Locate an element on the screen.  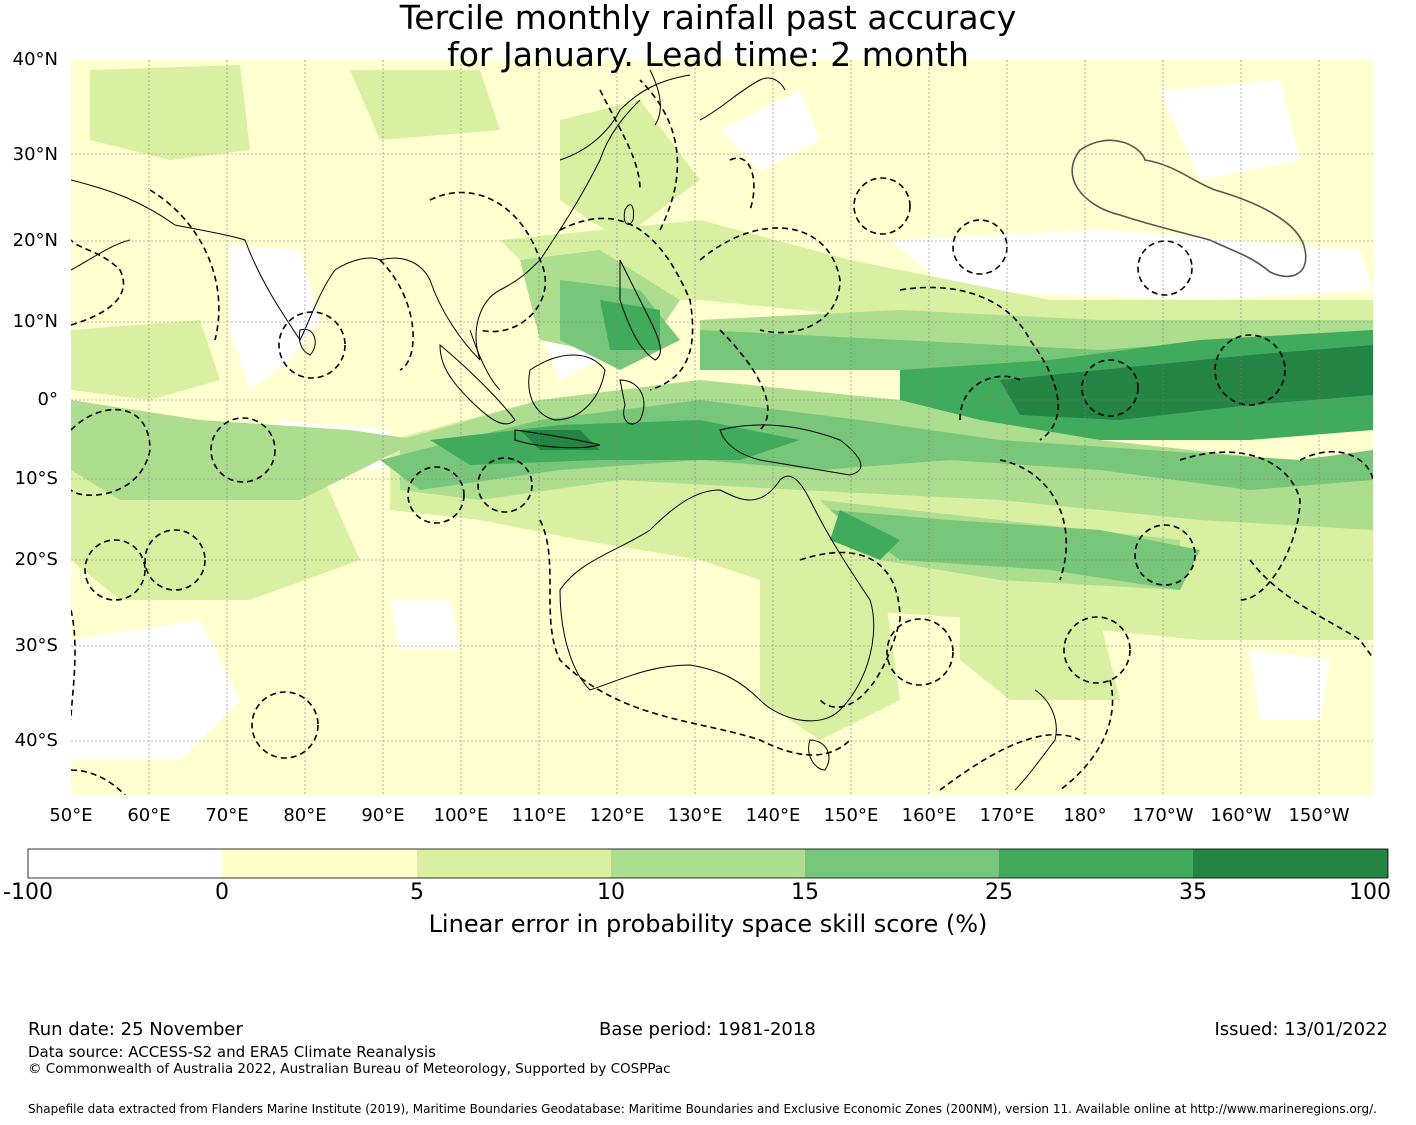
base-period: Base period: 1981-2018 is located at coordinates (707, 1029).